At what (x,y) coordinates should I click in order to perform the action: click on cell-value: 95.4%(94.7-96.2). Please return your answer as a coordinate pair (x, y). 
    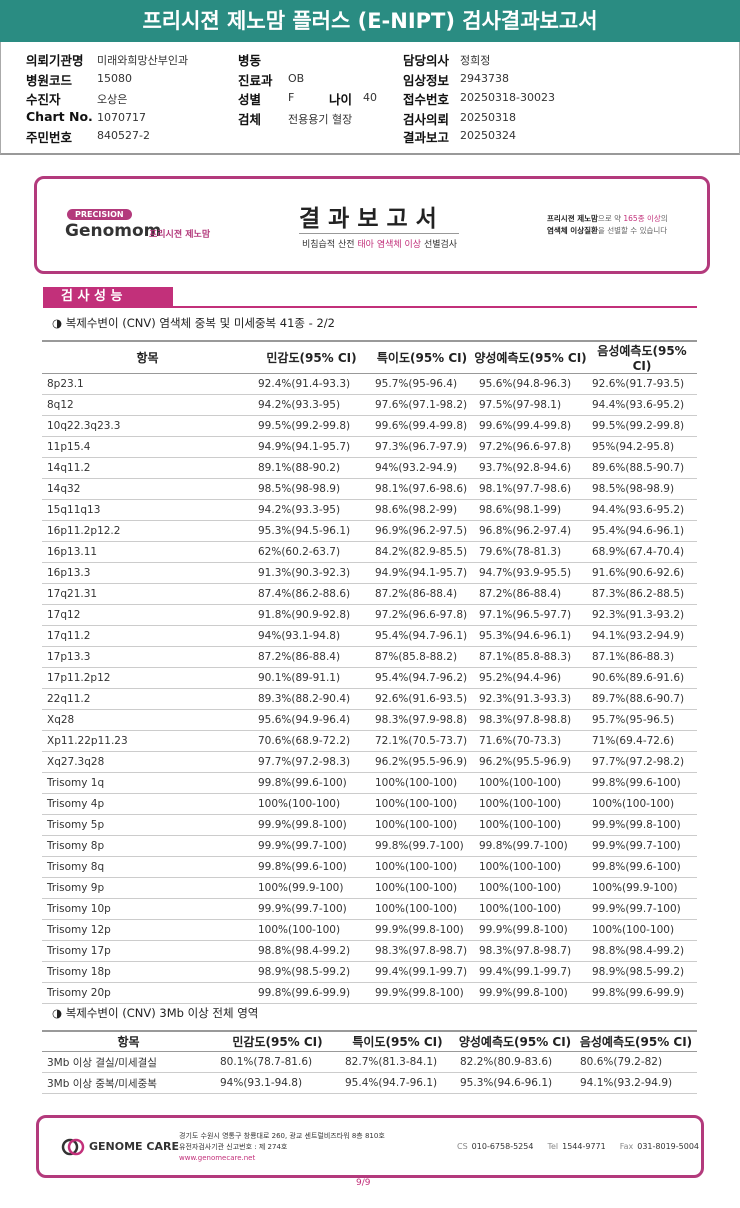
    Looking at the image, I should click on (422, 678).